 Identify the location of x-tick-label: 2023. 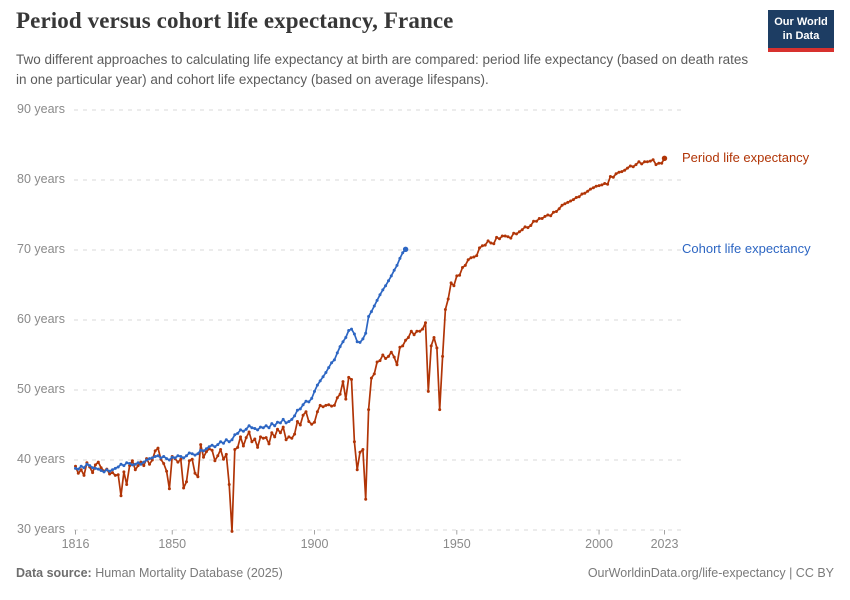
(664, 544).